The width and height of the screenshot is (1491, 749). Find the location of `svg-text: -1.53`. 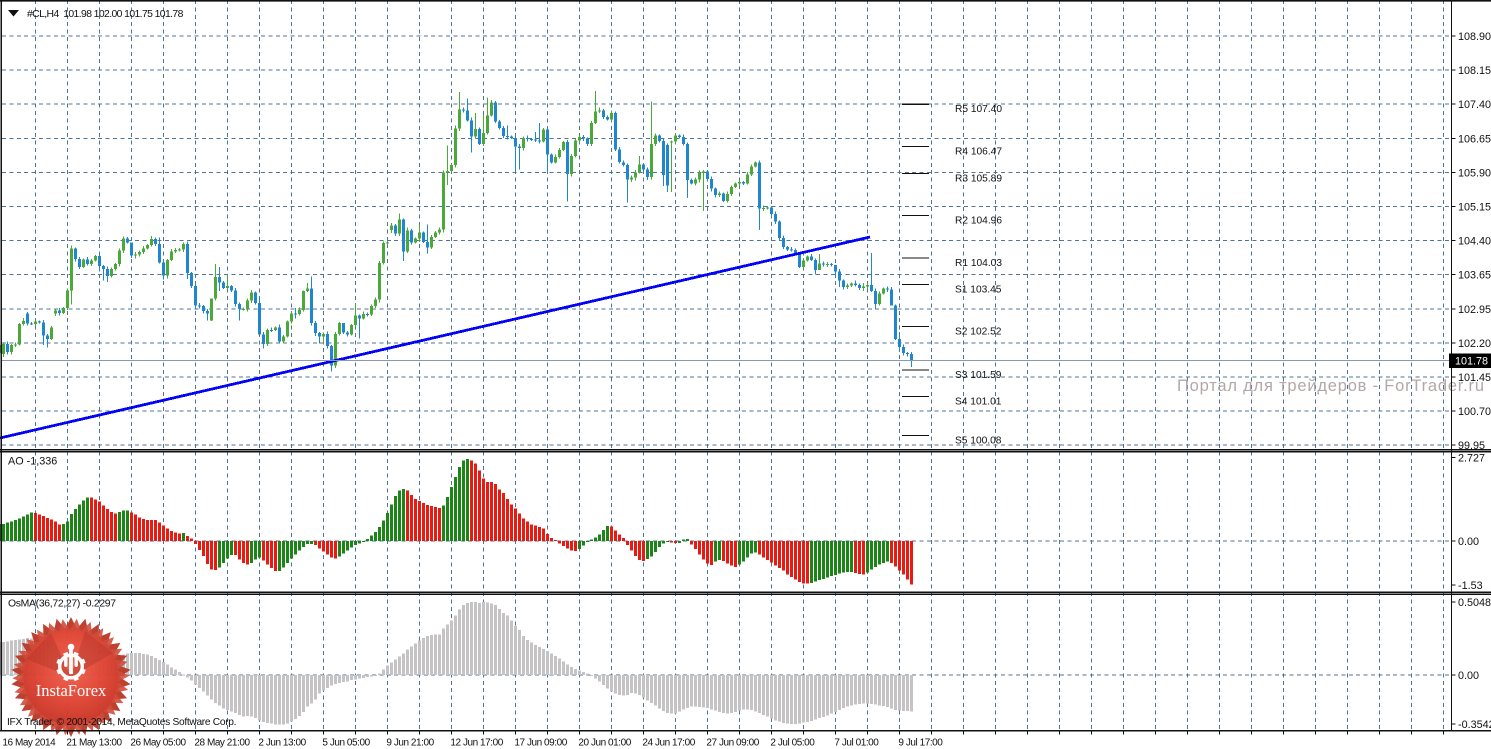

svg-text: -1.53 is located at coordinates (1470, 586).